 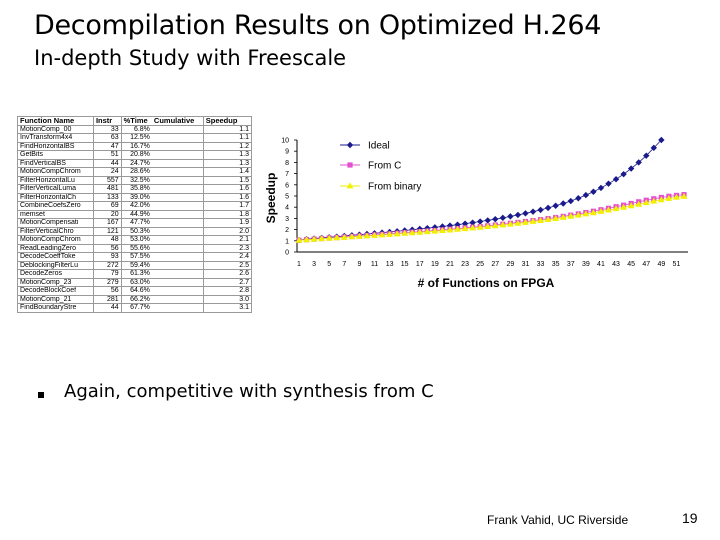 What do you see at coordinates (586, 264) in the screenshot?
I see `x-tick-label: 39` at bounding box center [586, 264].